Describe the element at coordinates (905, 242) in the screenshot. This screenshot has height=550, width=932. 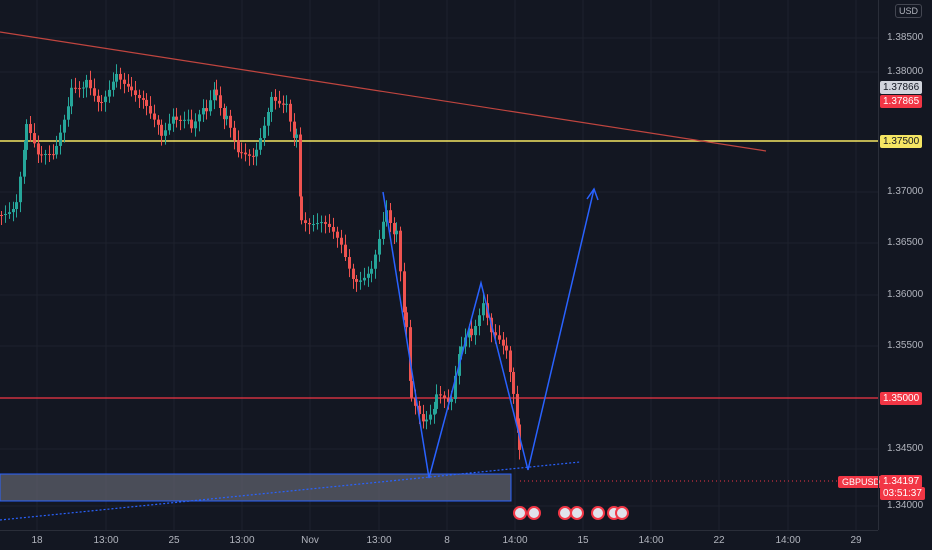
I see `price-tick: 1.36500` at that location.